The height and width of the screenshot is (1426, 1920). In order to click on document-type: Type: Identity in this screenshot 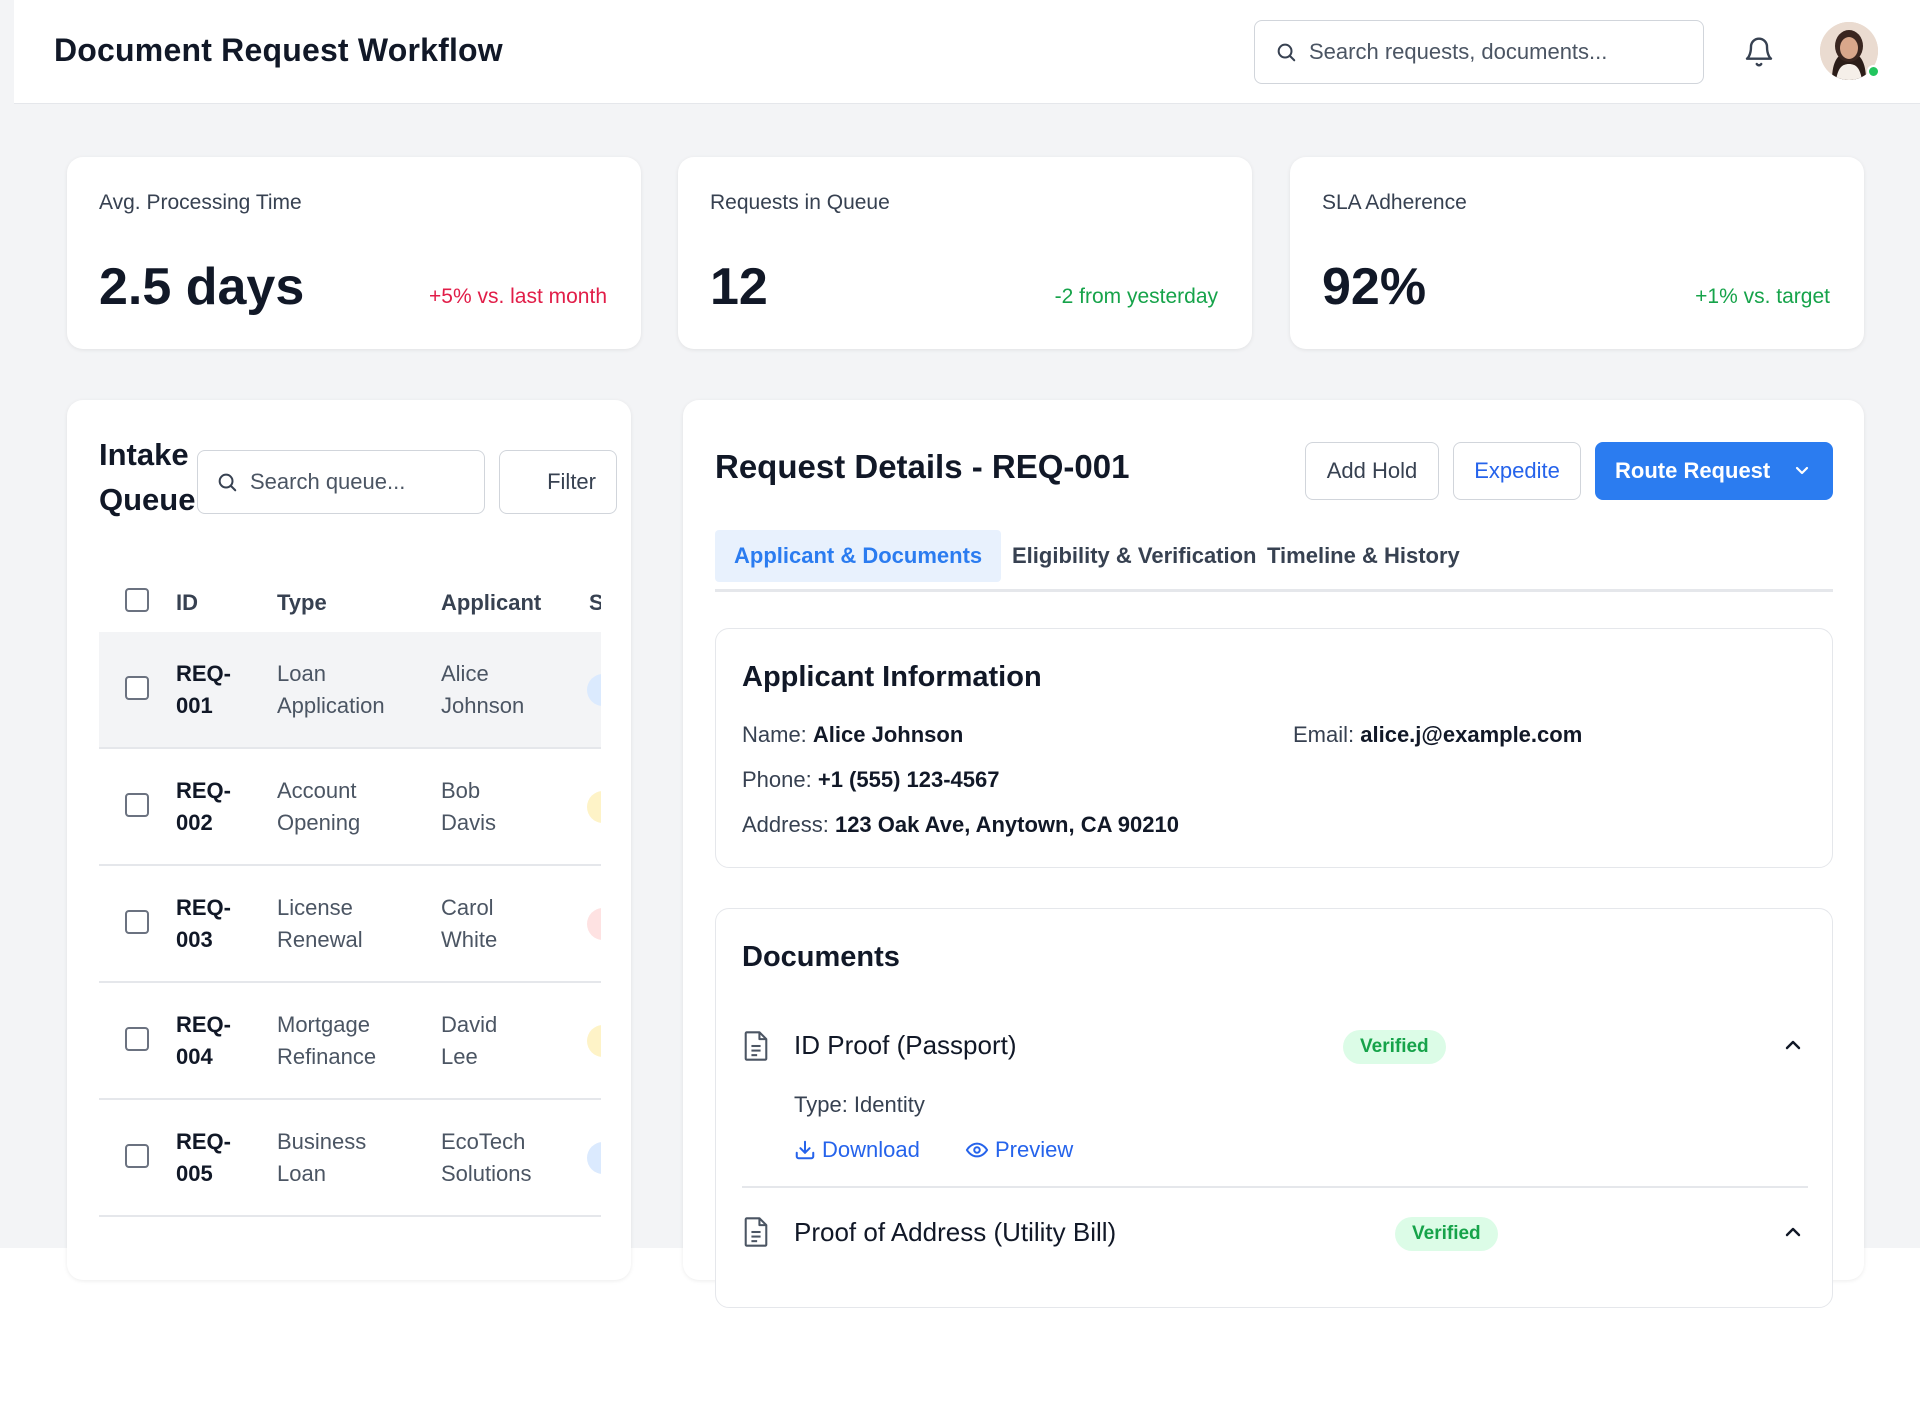, I will do `click(859, 1104)`.